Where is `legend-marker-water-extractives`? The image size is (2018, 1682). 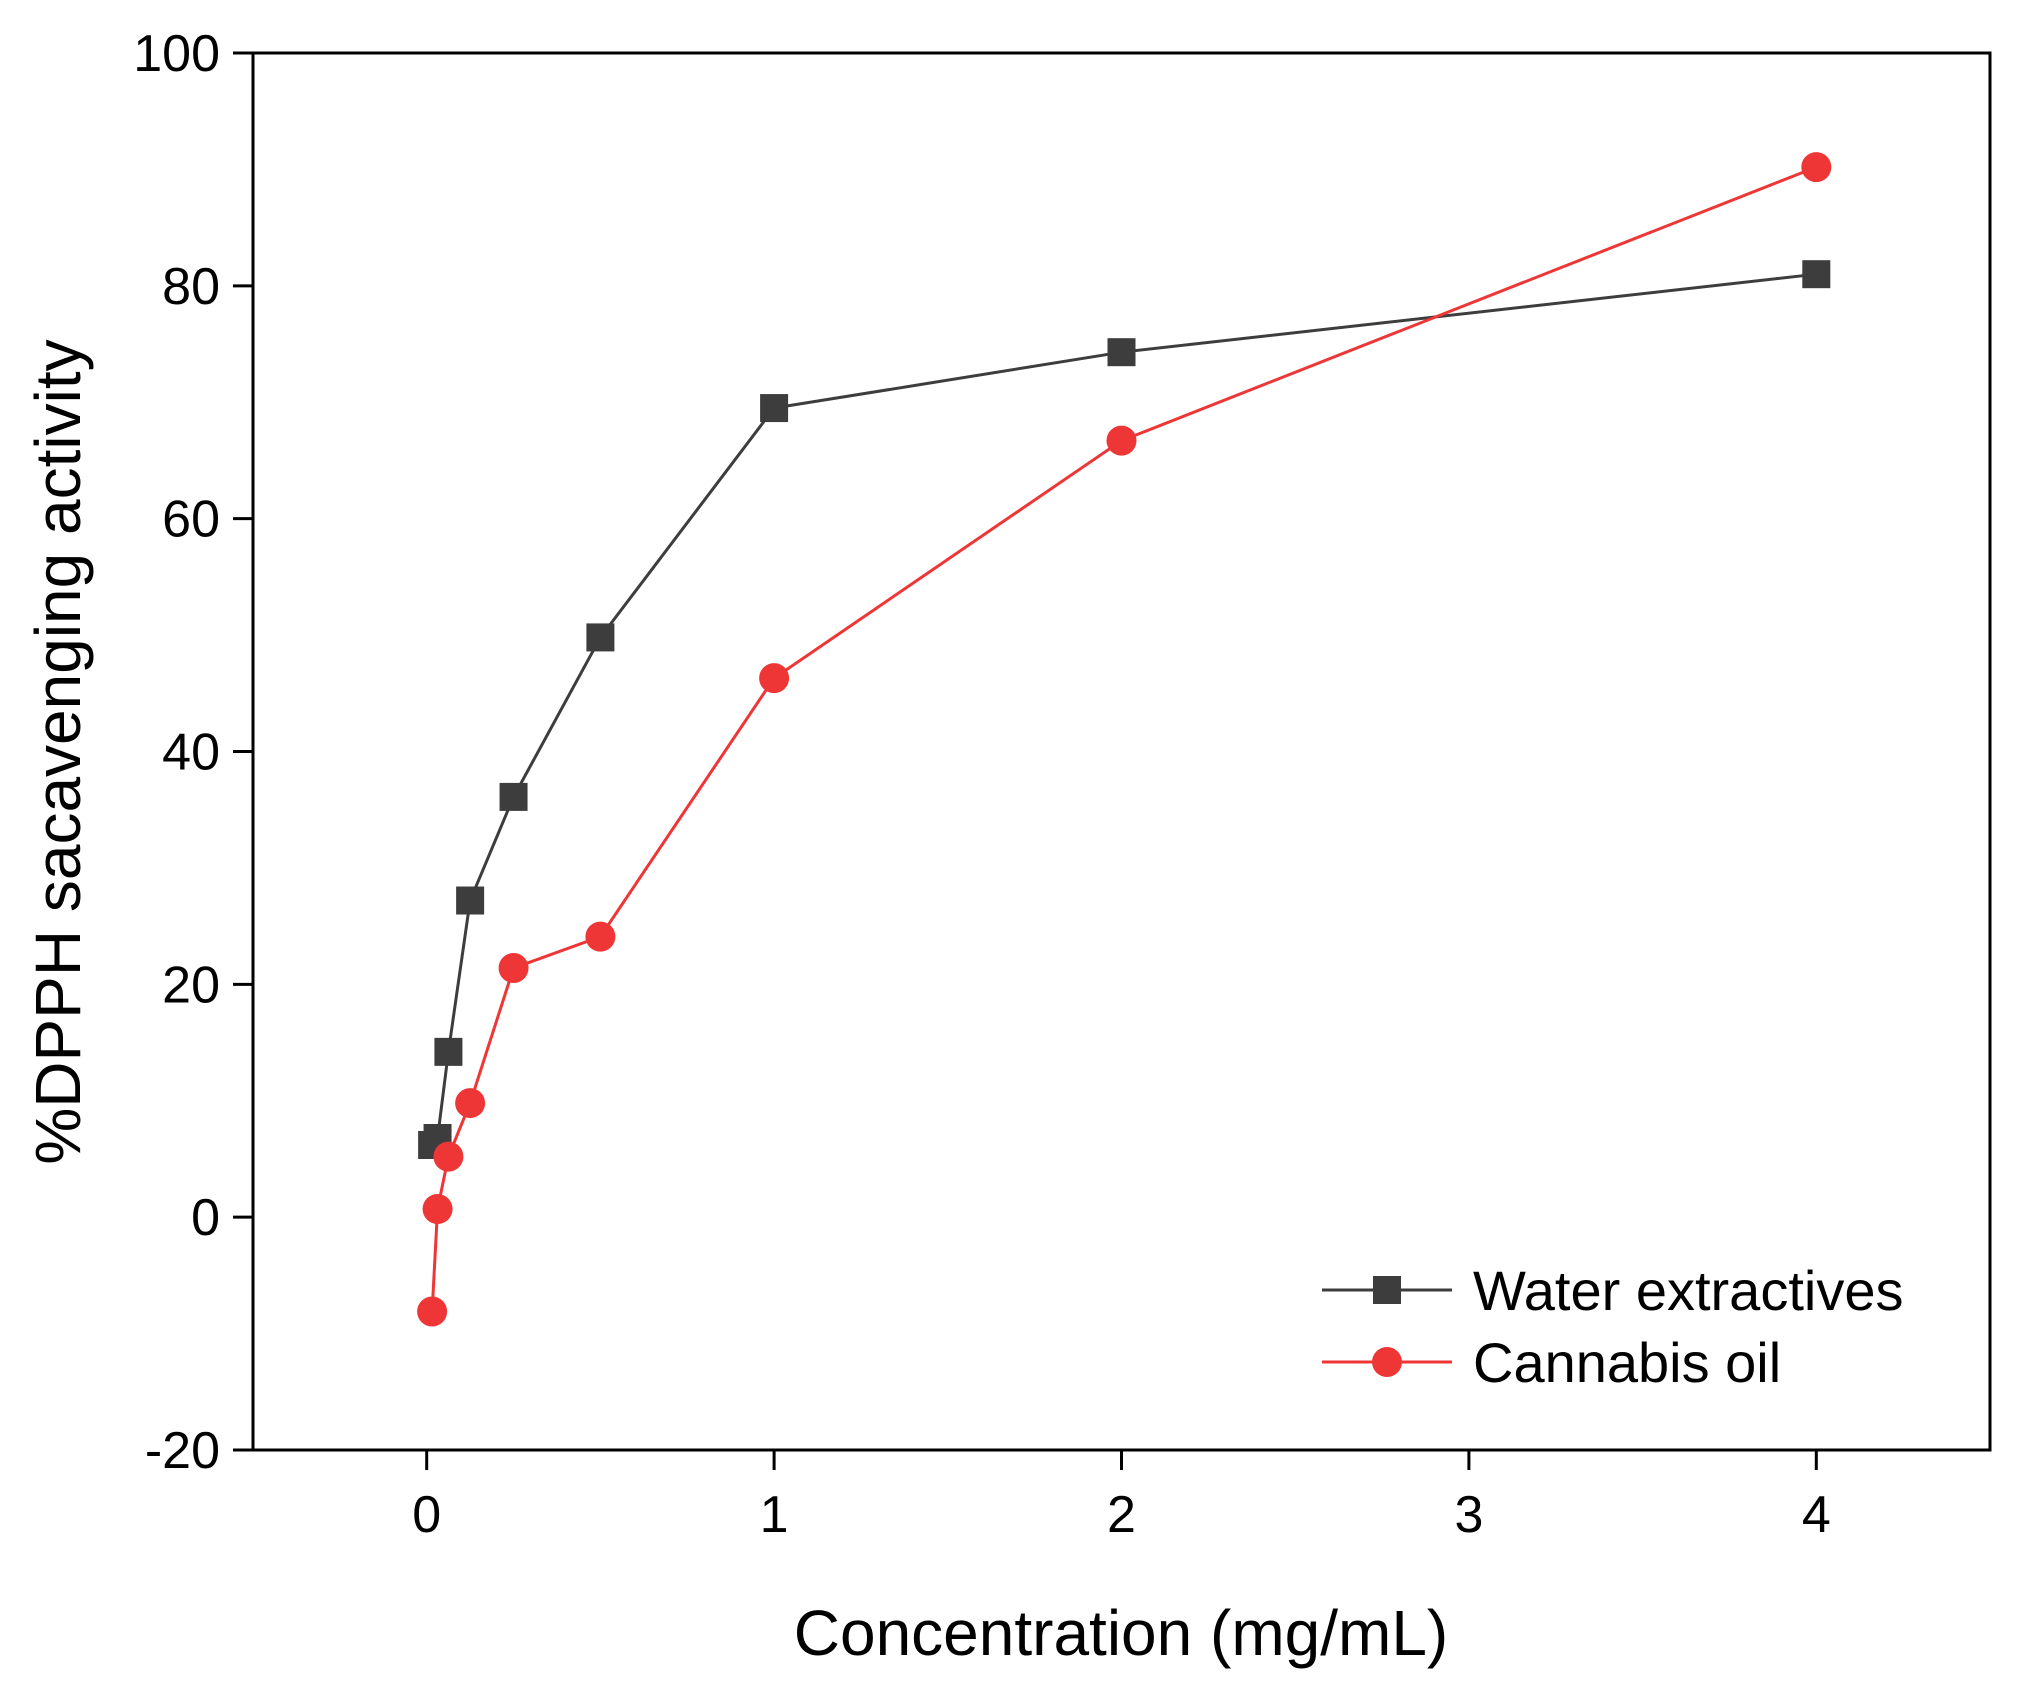
legend-marker-water-extractives is located at coordinates (1387, 1290).